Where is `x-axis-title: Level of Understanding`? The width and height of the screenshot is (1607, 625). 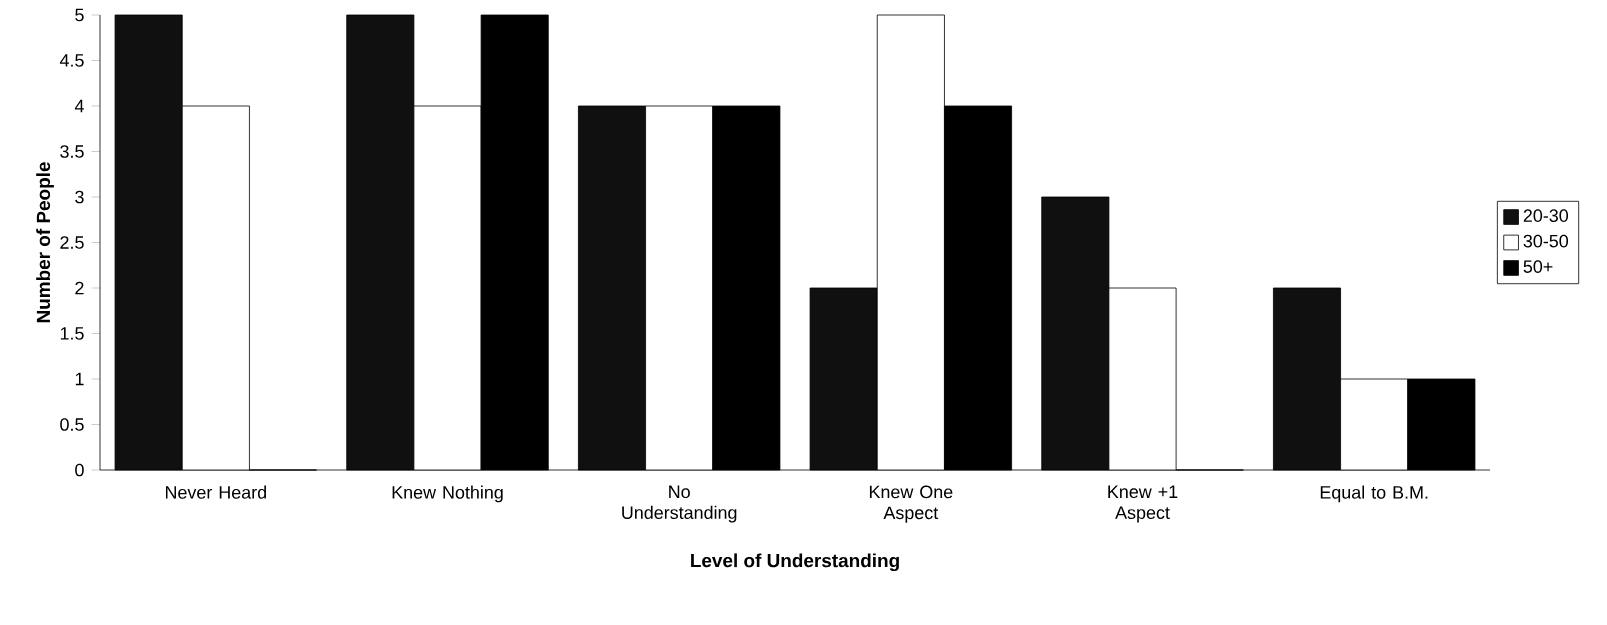 x-axis-title: Level of Understanding is located at coordinates (795, 562).